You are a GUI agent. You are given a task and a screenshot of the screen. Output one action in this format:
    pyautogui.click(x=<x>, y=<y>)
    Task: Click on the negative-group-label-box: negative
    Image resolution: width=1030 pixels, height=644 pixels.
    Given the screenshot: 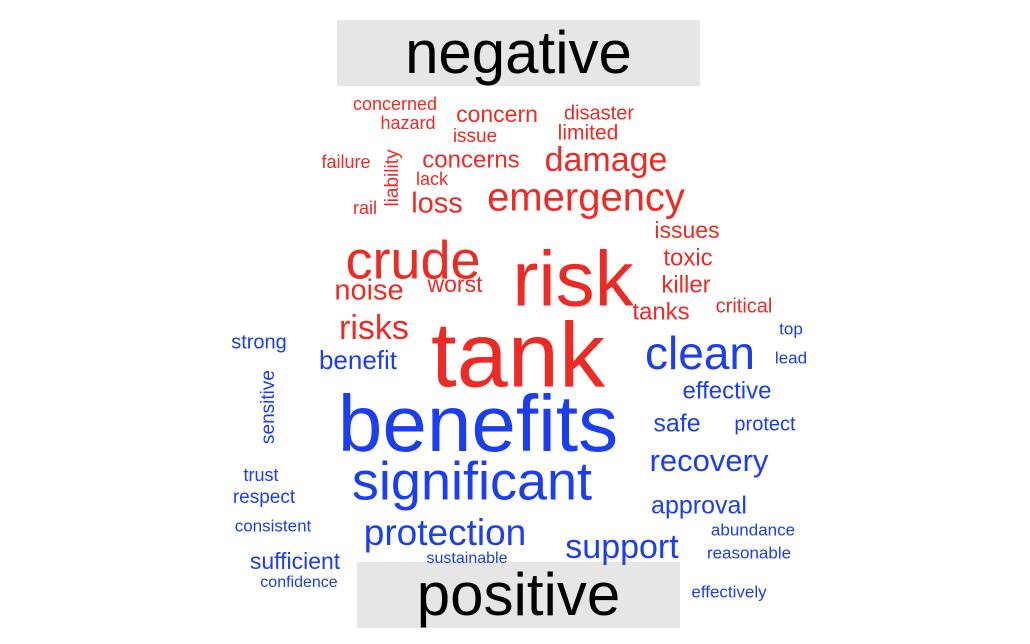 What is the action you would take?
    pyautogui.click(x=518, y=53)
    